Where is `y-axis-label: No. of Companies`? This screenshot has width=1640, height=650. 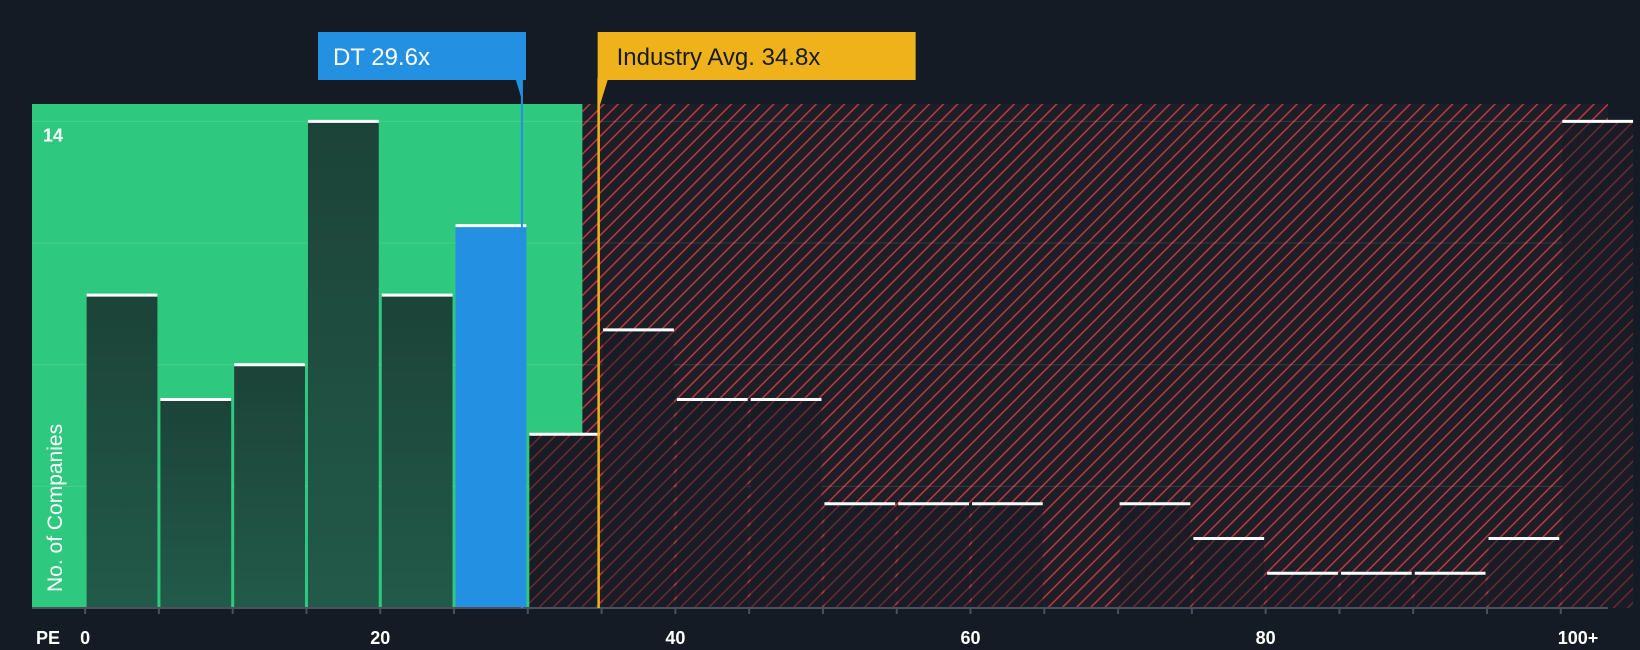 y-axis-label: No. of Companies is located at coordinates (55, 508).